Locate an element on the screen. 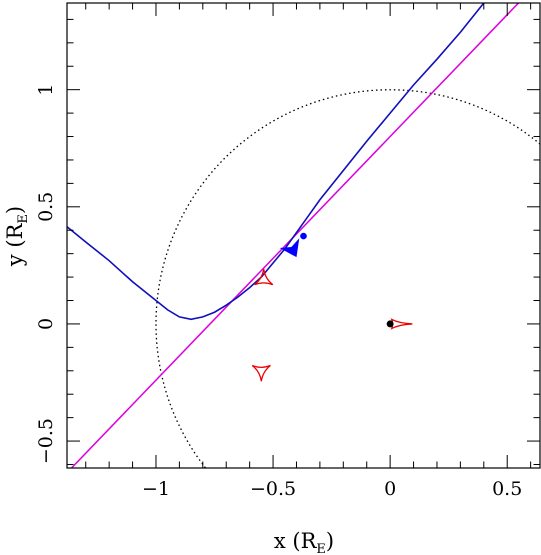 The image size is (541, 555). y-tick-label: 0 is located at coordinates (46, 324).